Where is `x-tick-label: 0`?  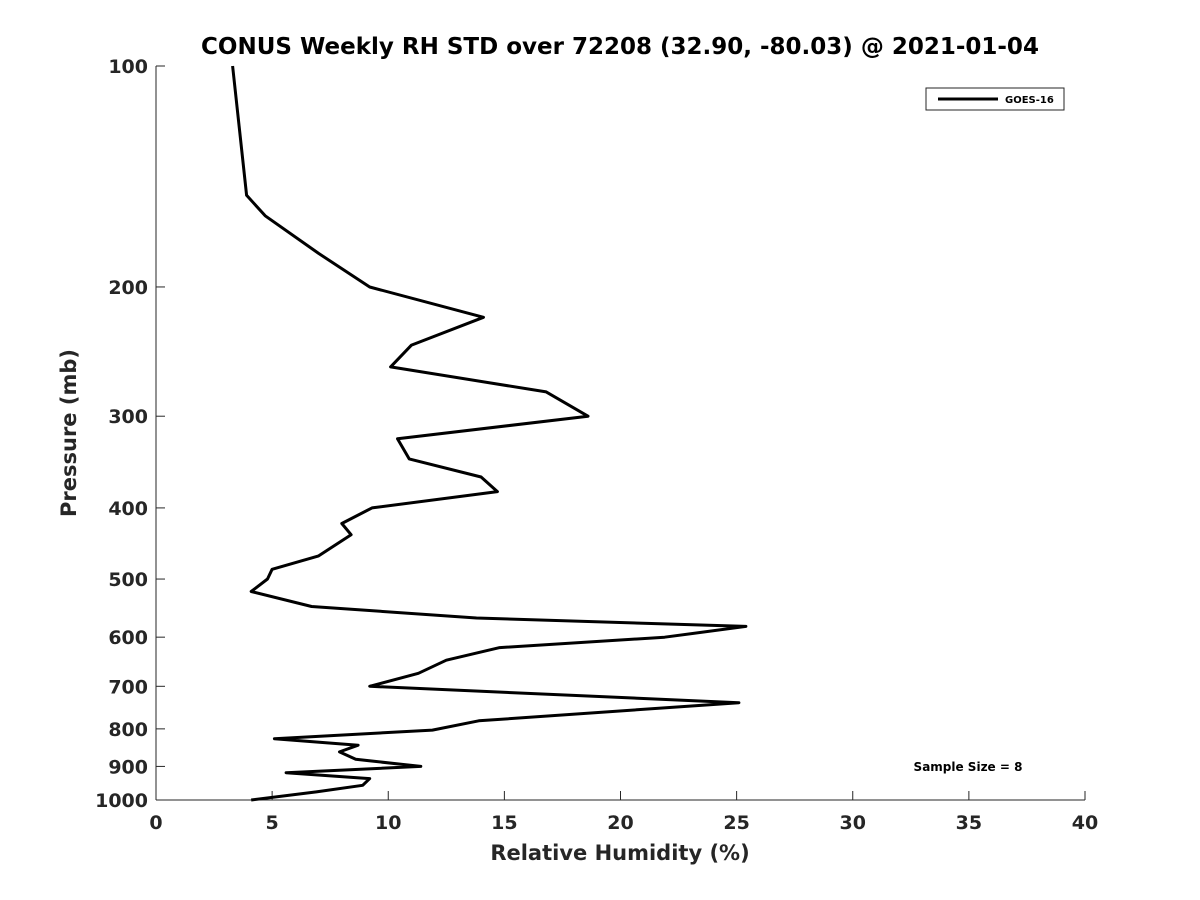 x-tick-label: 0 is located at coordinates (155, 823).